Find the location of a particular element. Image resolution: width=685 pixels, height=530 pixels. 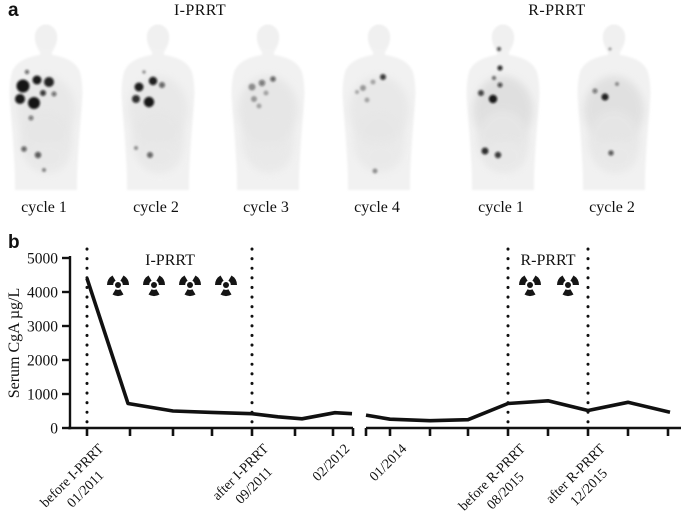

panel-b-label: b is located at coordinates (14, 242).